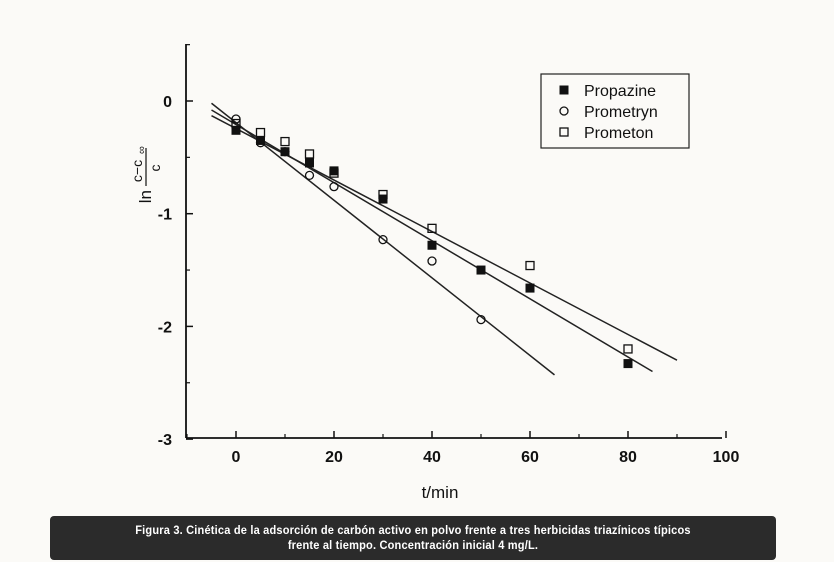  What do you see at coordinates (142, 150) in the screenshot?
I see `y-axis-label-numerator-sub: ∞` at bounding box center [142, 150].